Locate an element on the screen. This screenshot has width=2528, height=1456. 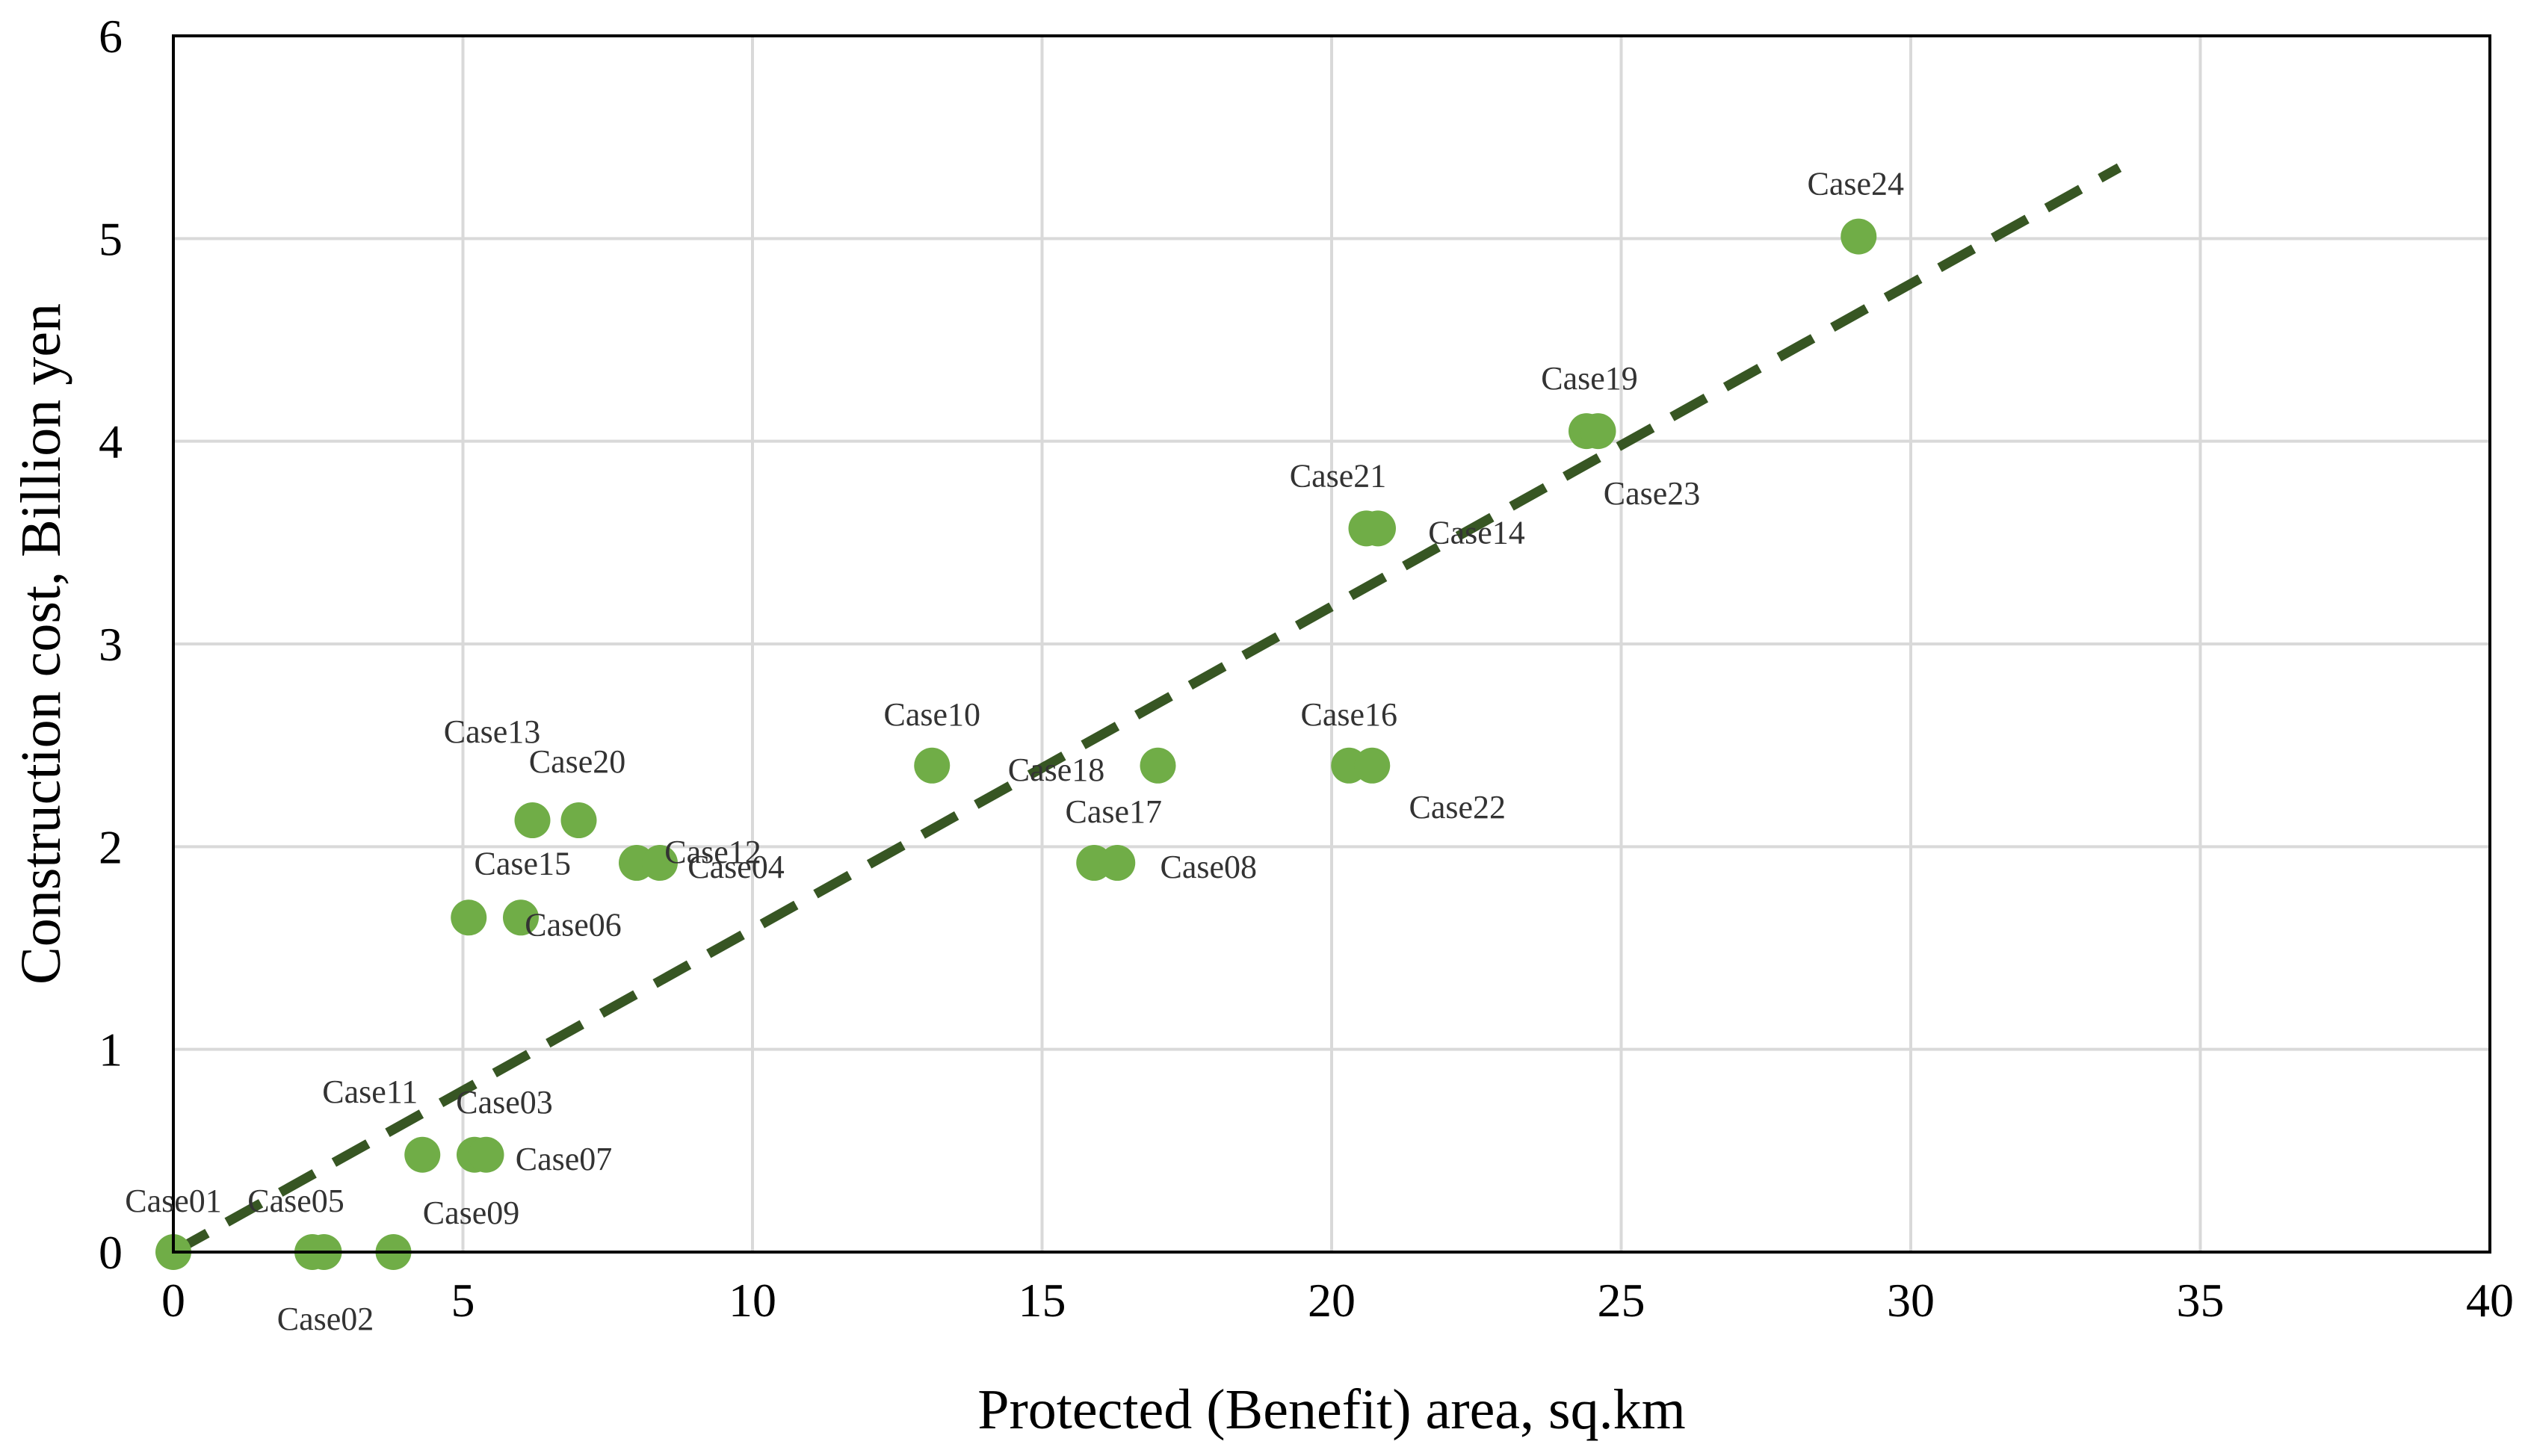
x-tick-label: 35 is located at coordinates (2201, 1300).